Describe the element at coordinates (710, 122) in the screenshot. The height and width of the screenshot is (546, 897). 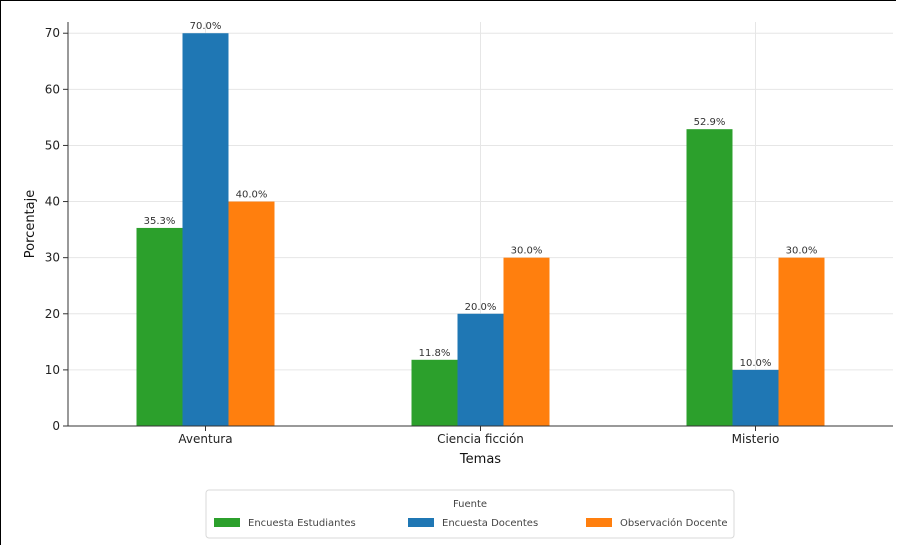
I see `bar-value-label: 52.9%` at that location.